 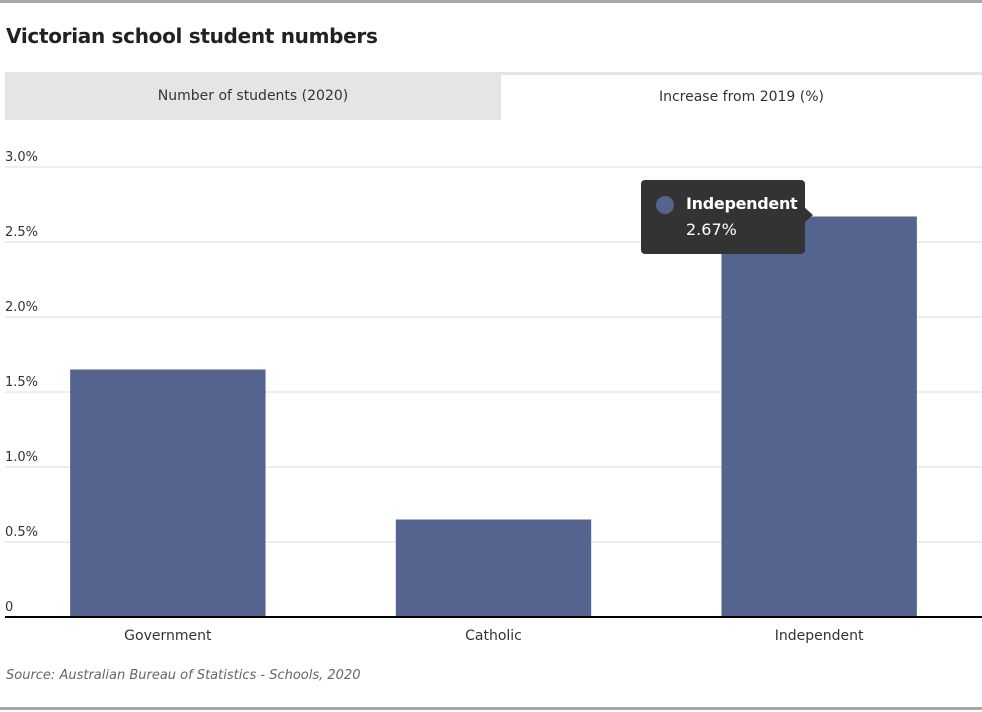 What do you see at coordinates (168, 636) in the screenshot?
I see `x-tick-label: Government` at bounding box center [168, 636].